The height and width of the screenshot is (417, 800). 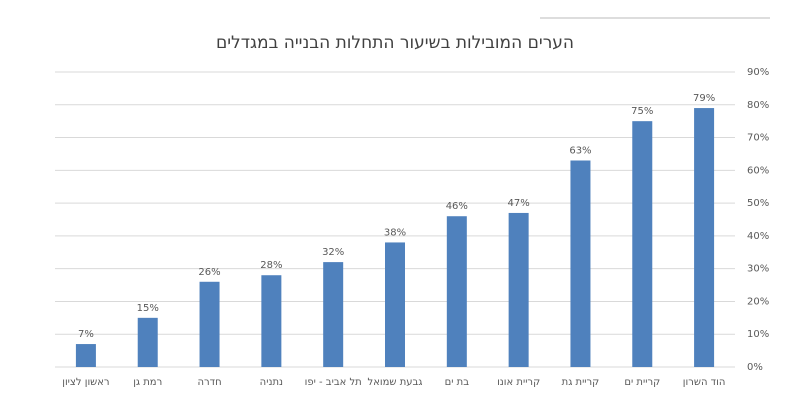 What do you see at coordinates (704, 382) in the screenshot?
I see `x-tick-label: הוד השרון` at bounding box center [704, 382].